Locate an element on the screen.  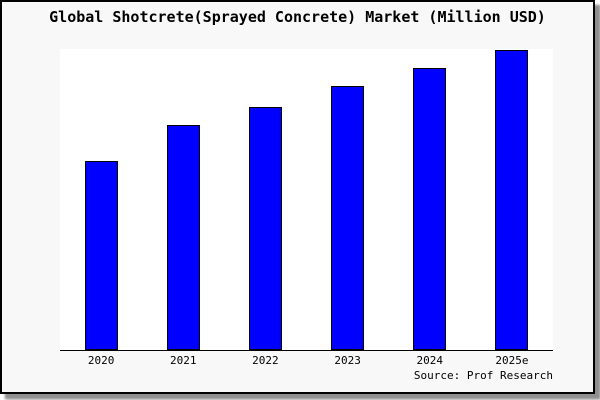
x-axis-tick-labels: 2020 2021 2022 2023 2024 2025e is located at coordinates (306, 361).